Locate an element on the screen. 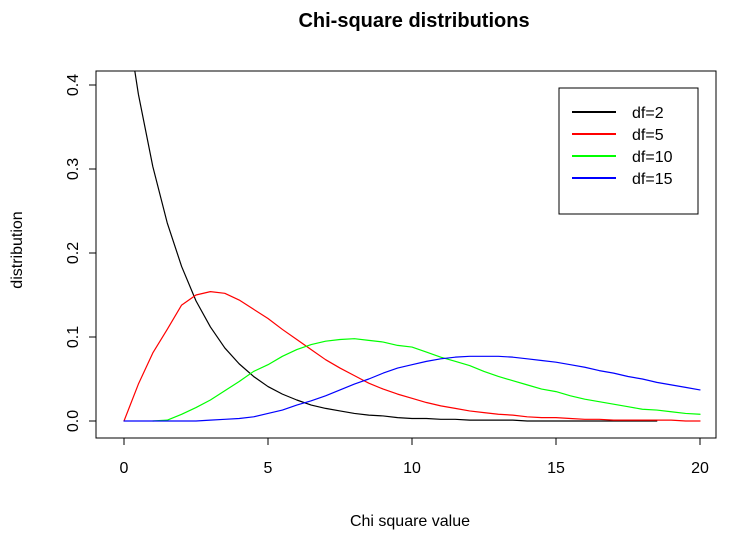 The width and height of the screenshot is (737, 543). legend-label: df=10 is located at coordinates (652, 157).